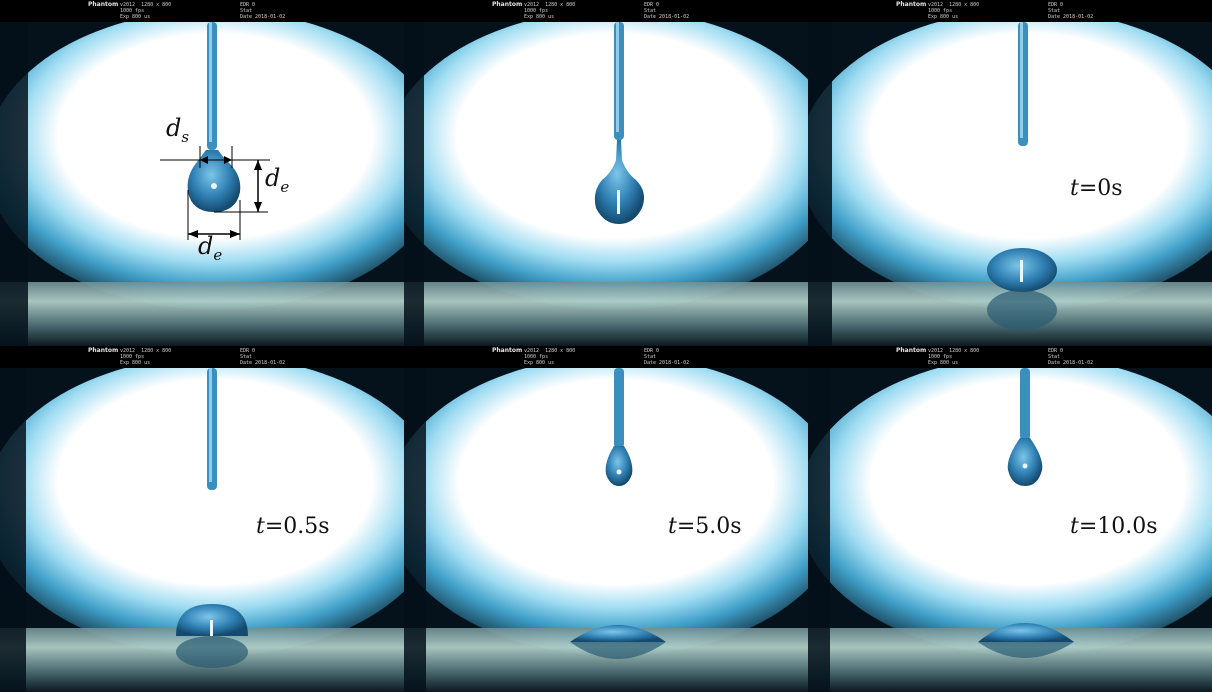  Describe the element at coordinates (174, 128) in the screenshot. I see `label-ds-base: d` at that location.